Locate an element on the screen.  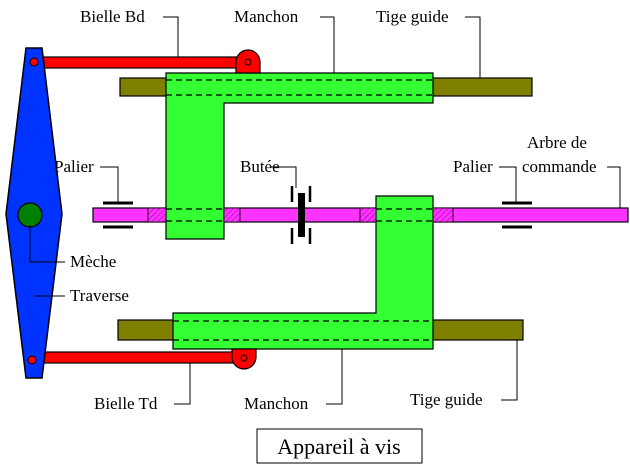
label-tige-guide-top: Tige guide is located at coordinates (412, 16).